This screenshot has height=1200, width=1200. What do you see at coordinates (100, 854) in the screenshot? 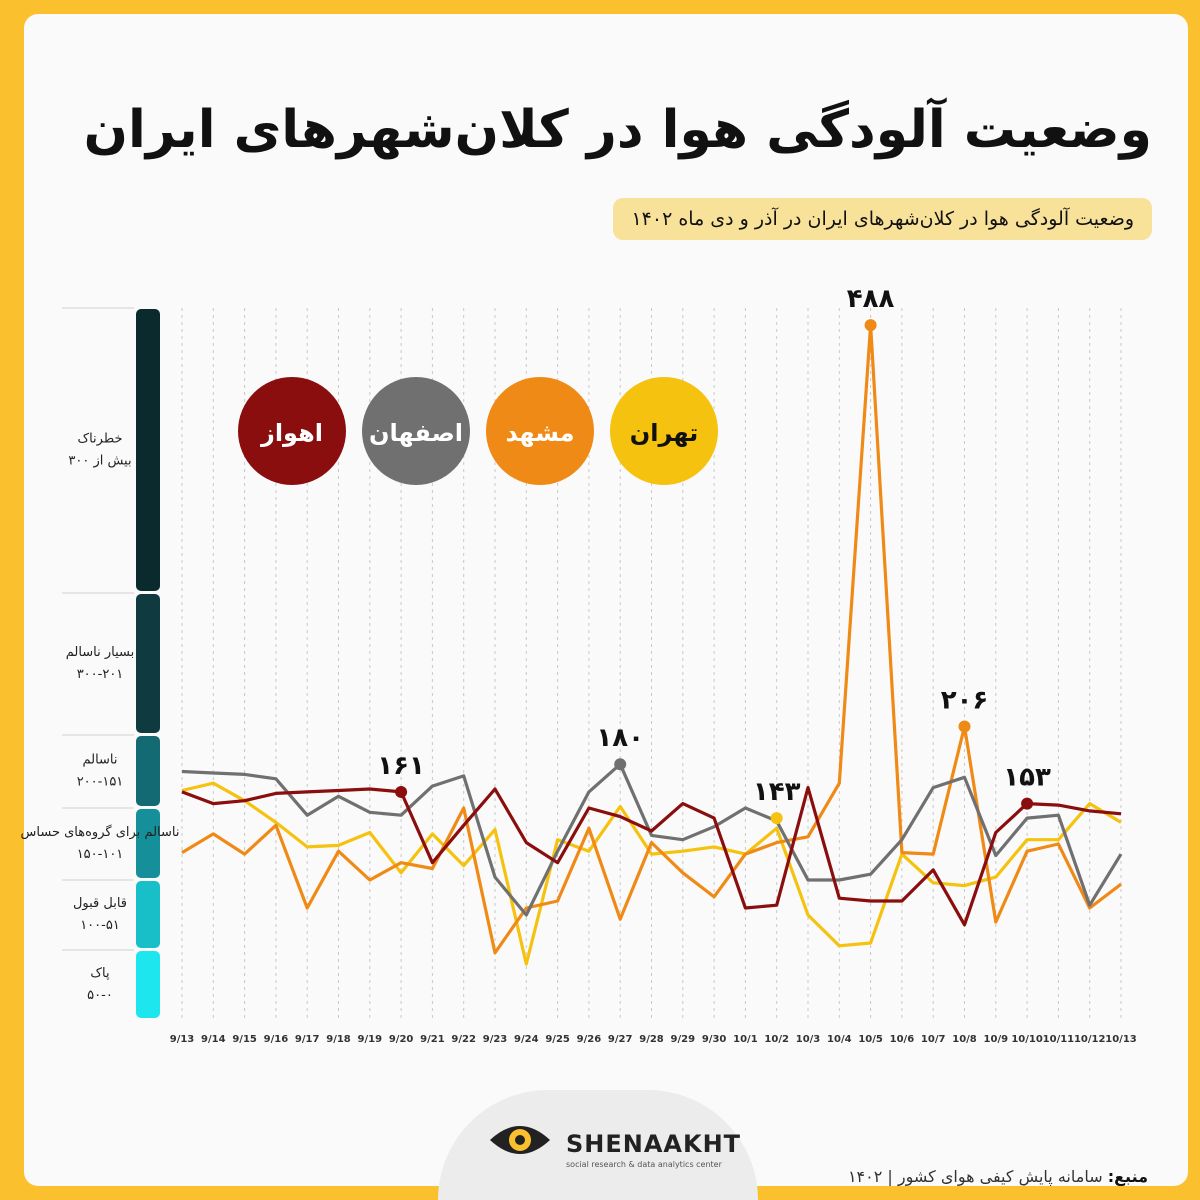
I see `level-range: ۱۵۰-۱۰۱` at bounding box center [100, 854].